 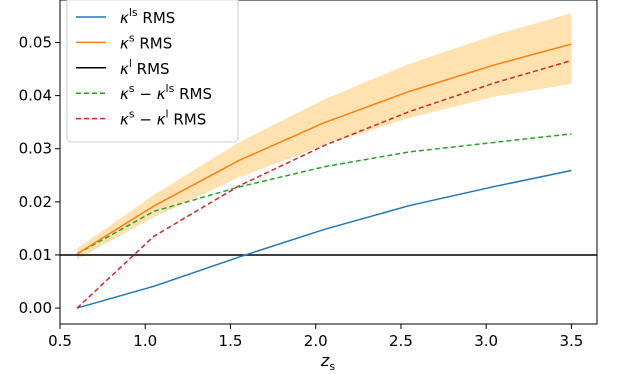 What do you see at coordinates (35, 42) in the screenshot?
I see `y-tick-label: 0.05` at bounding box center [35, 42].